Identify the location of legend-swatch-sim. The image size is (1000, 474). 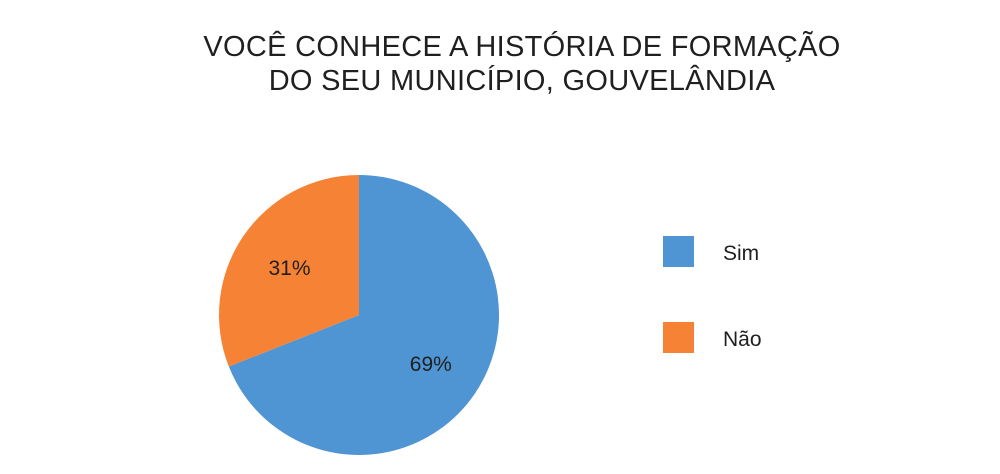
(678, 251).